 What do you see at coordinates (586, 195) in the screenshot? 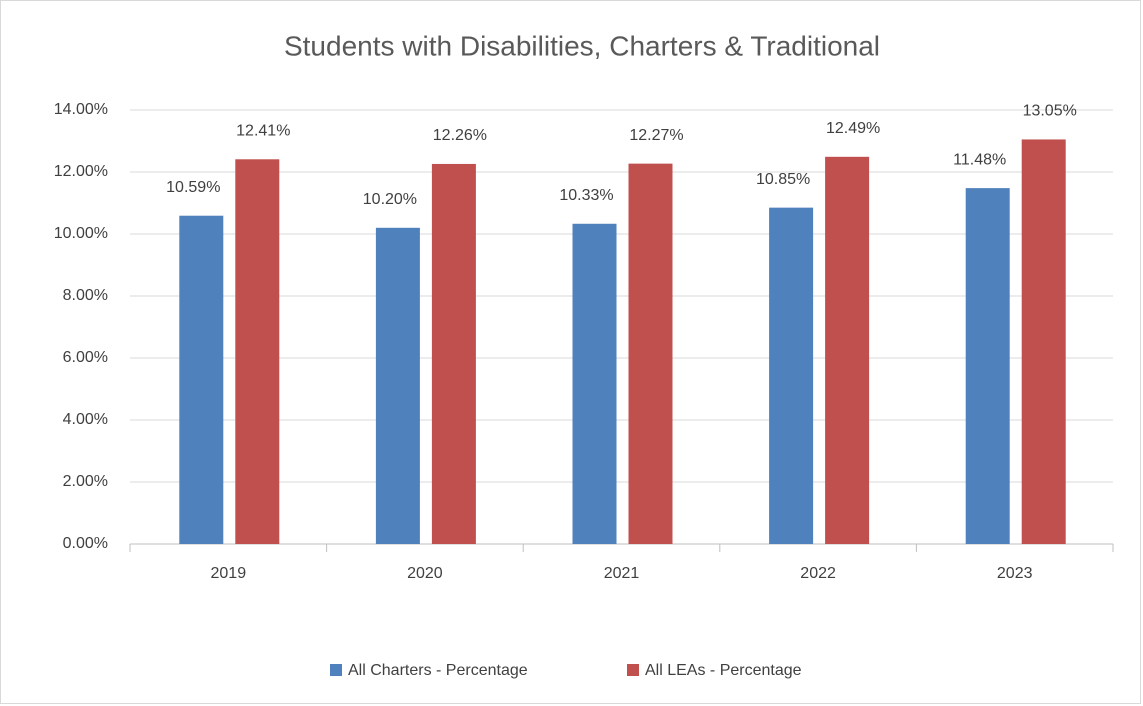
I see `value-label: 10.33%` at bounding box center [586, 195].